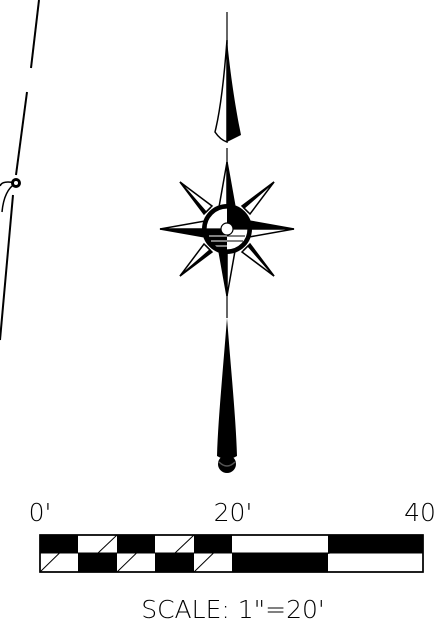 The image size is (439, 623). What do you see at coordinates (20, 170) in the screenshot?
I see `property-boundary-line` at bounding box center [20, 170].